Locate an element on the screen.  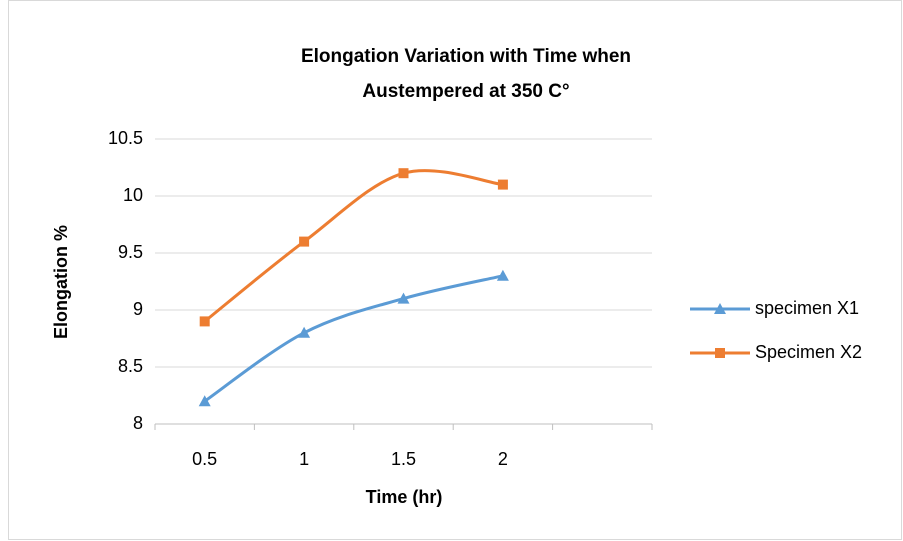
x-tick-label: 0.5 is located at coordinates (204, 459).